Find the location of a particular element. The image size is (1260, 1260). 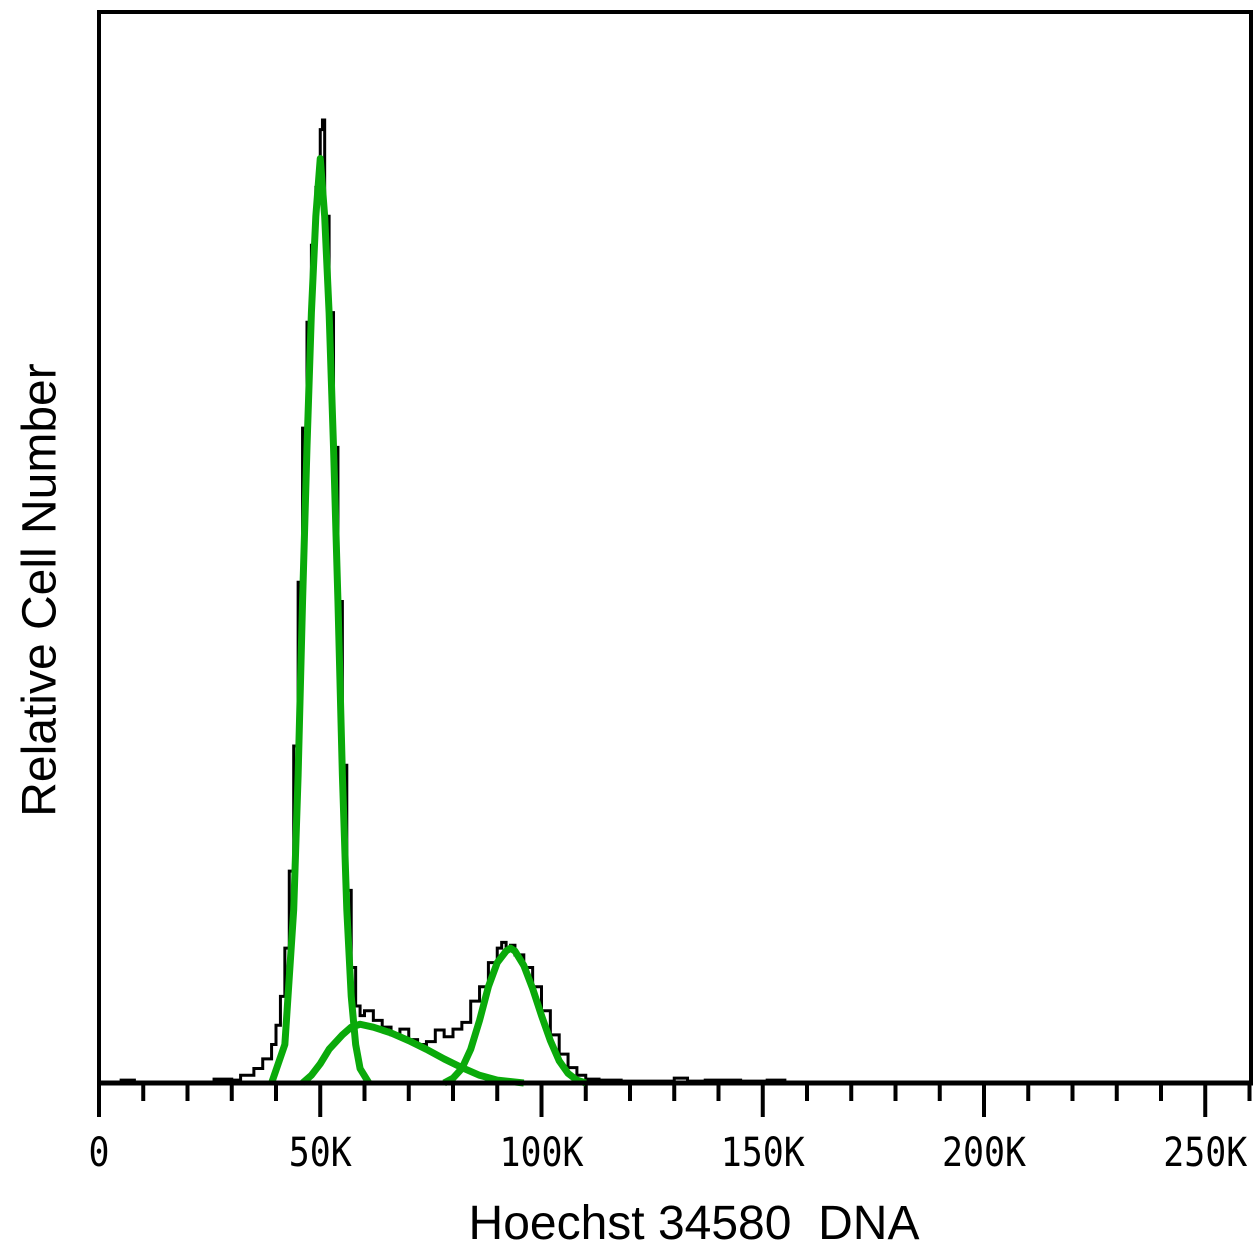

x-tick-label: 150K is located at coordinates (763, 1153).